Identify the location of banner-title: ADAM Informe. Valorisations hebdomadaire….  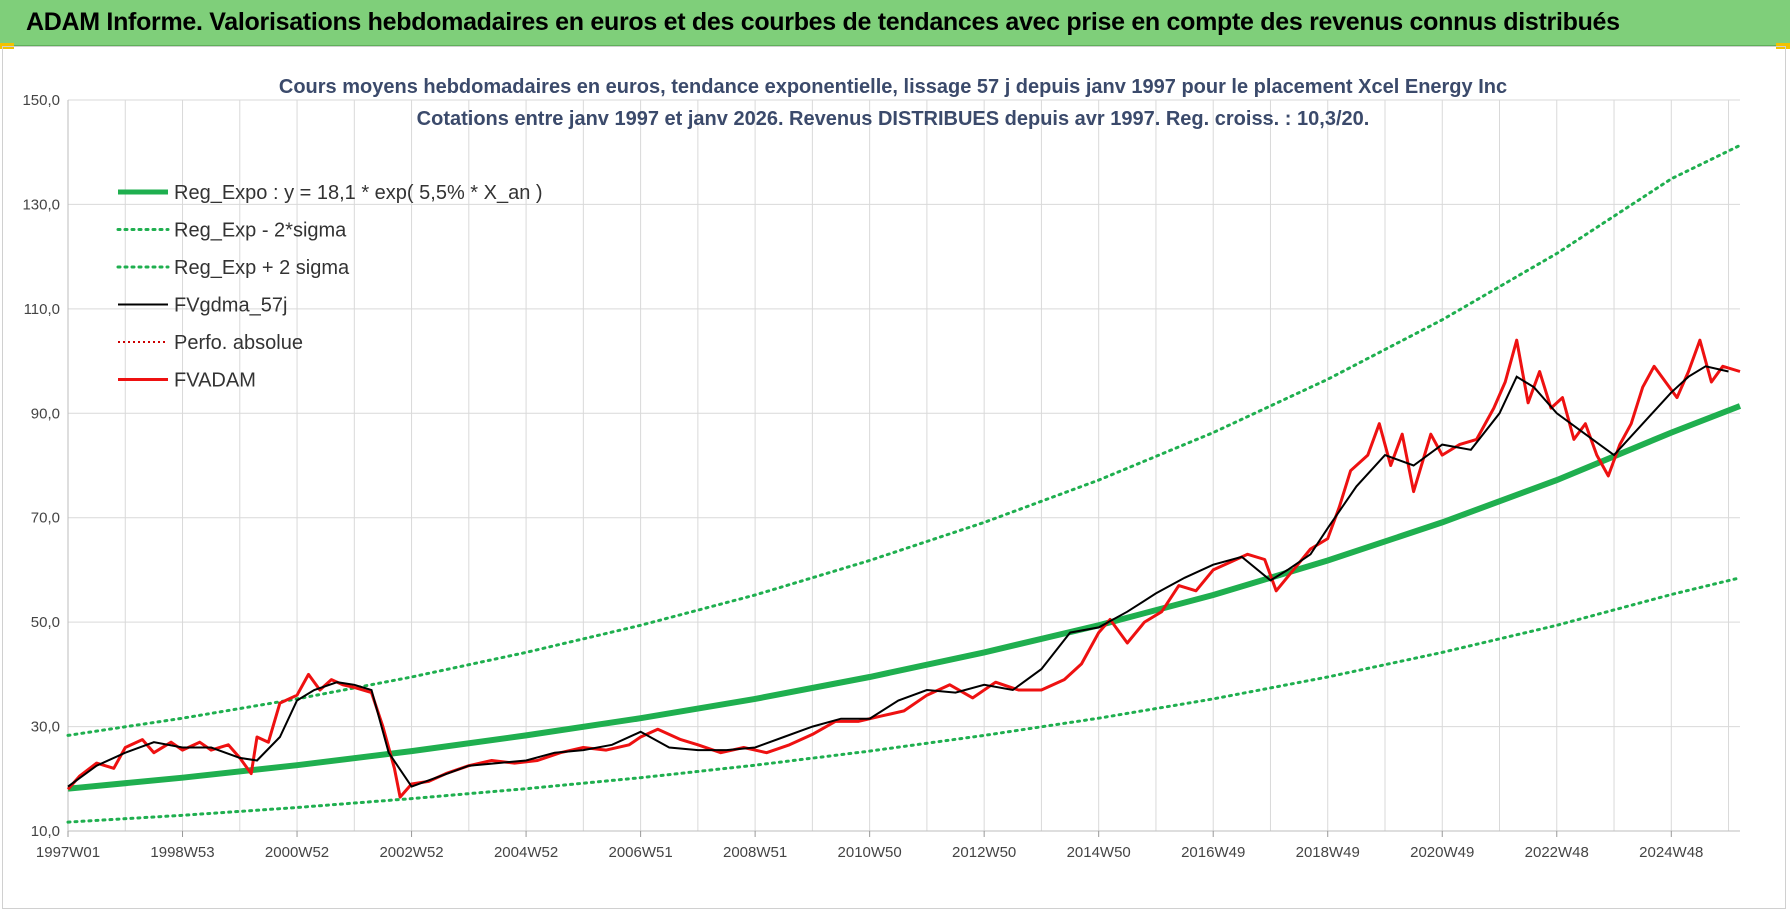
(823, 22).